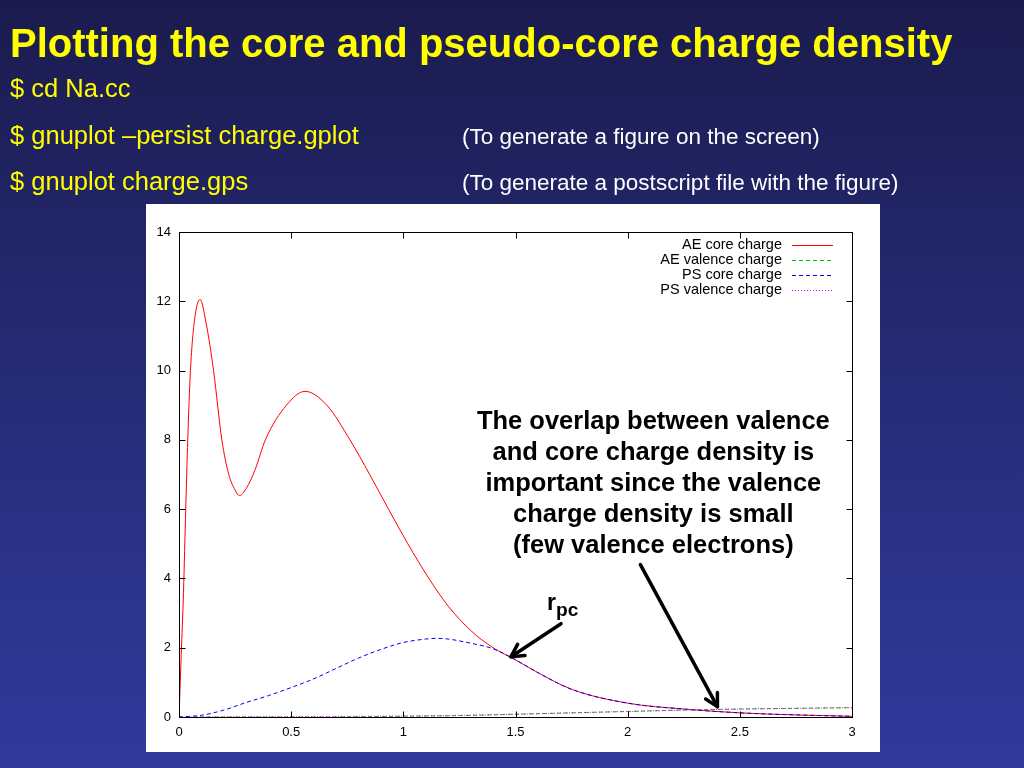  Describe the element at coordinates (852, 732) in the screenshot. I see `x-tick-label: 3` at that location.